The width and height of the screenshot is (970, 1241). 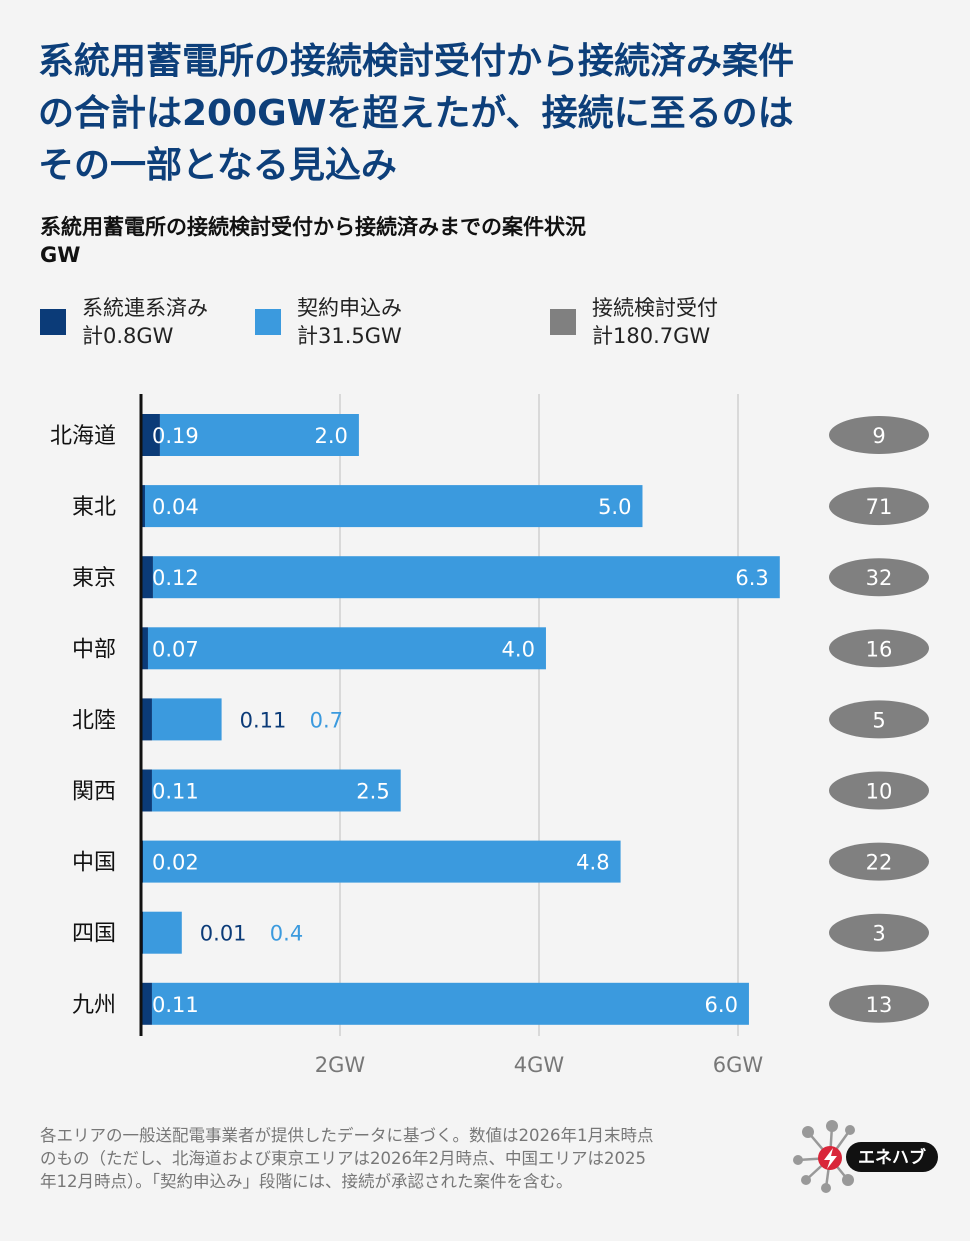 I want to click on legend-total-connected: 計0.8GW, so click(x=128, y=336).